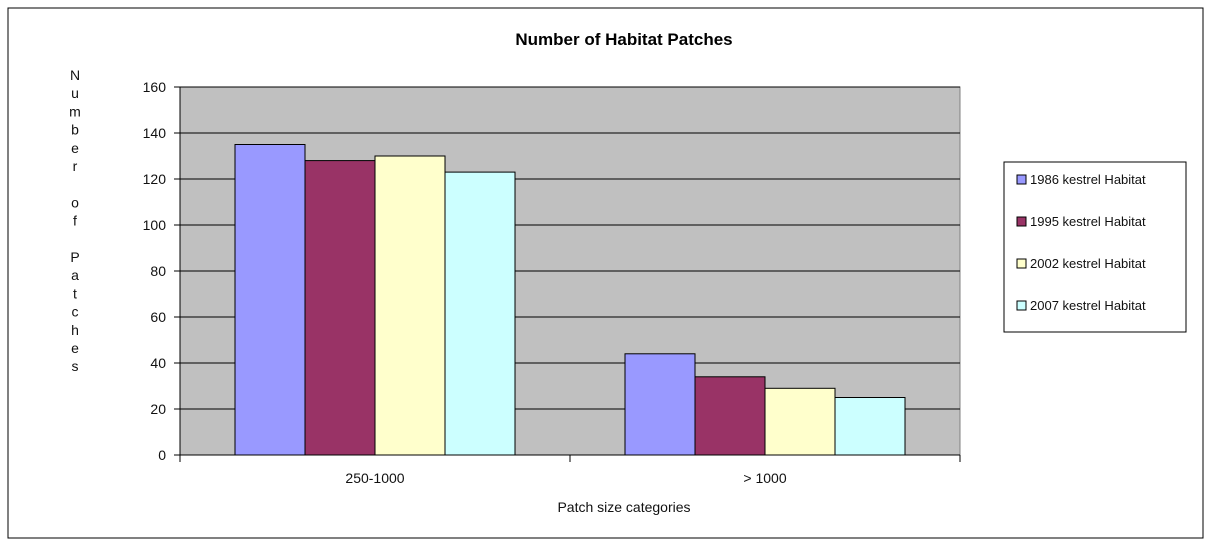 This screenshot has width=1211, height=546. I want to click on y-tick-label: 120, so click(155, 179).